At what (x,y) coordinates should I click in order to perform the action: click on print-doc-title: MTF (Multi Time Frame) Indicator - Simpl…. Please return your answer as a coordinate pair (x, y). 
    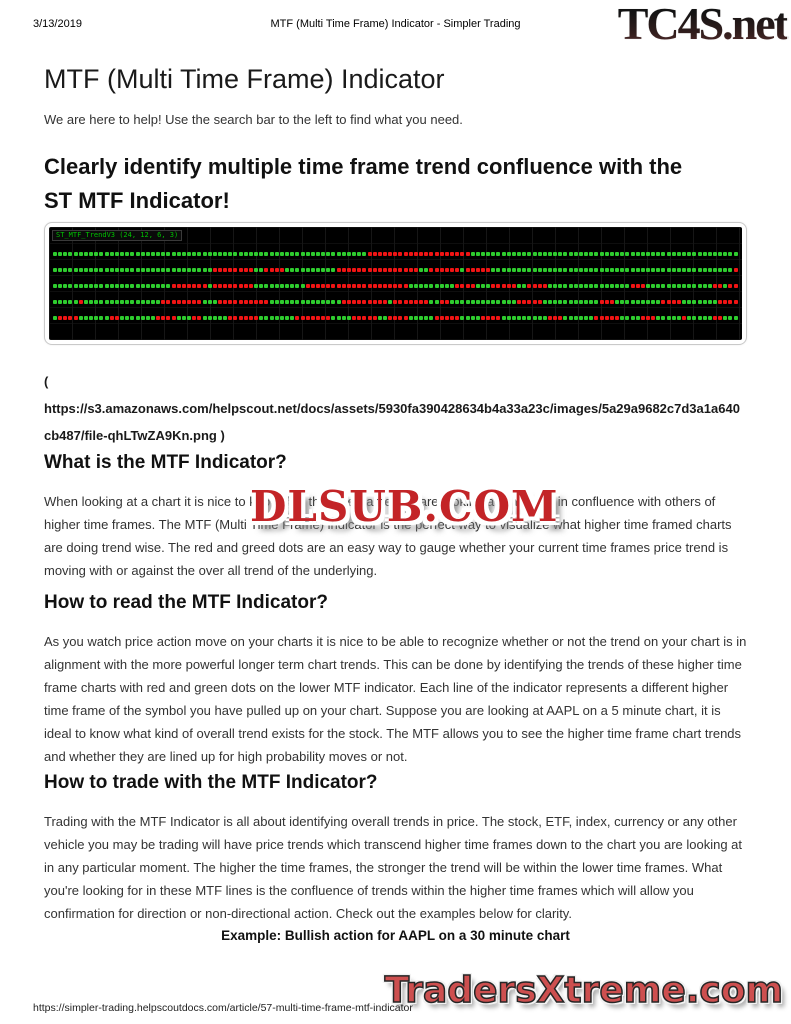
    Looking at the image, I should click on (395, 24).